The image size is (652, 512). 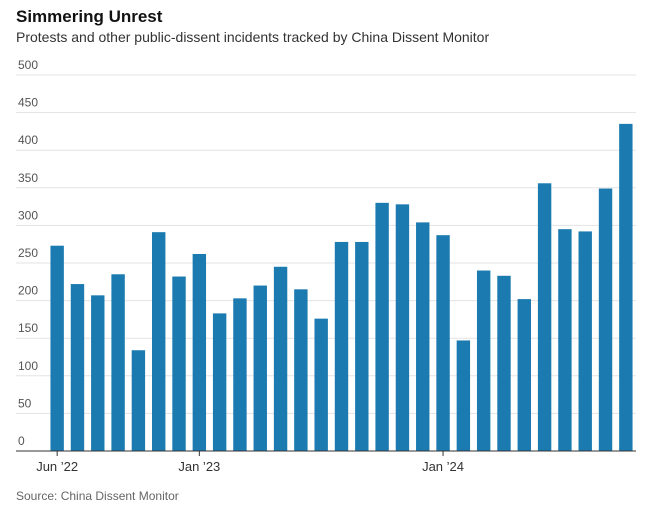 What do you see at coordinates (25, 403) in the screenshot?
I see `y-tick-label: 50` at bounding box center [25, 403].